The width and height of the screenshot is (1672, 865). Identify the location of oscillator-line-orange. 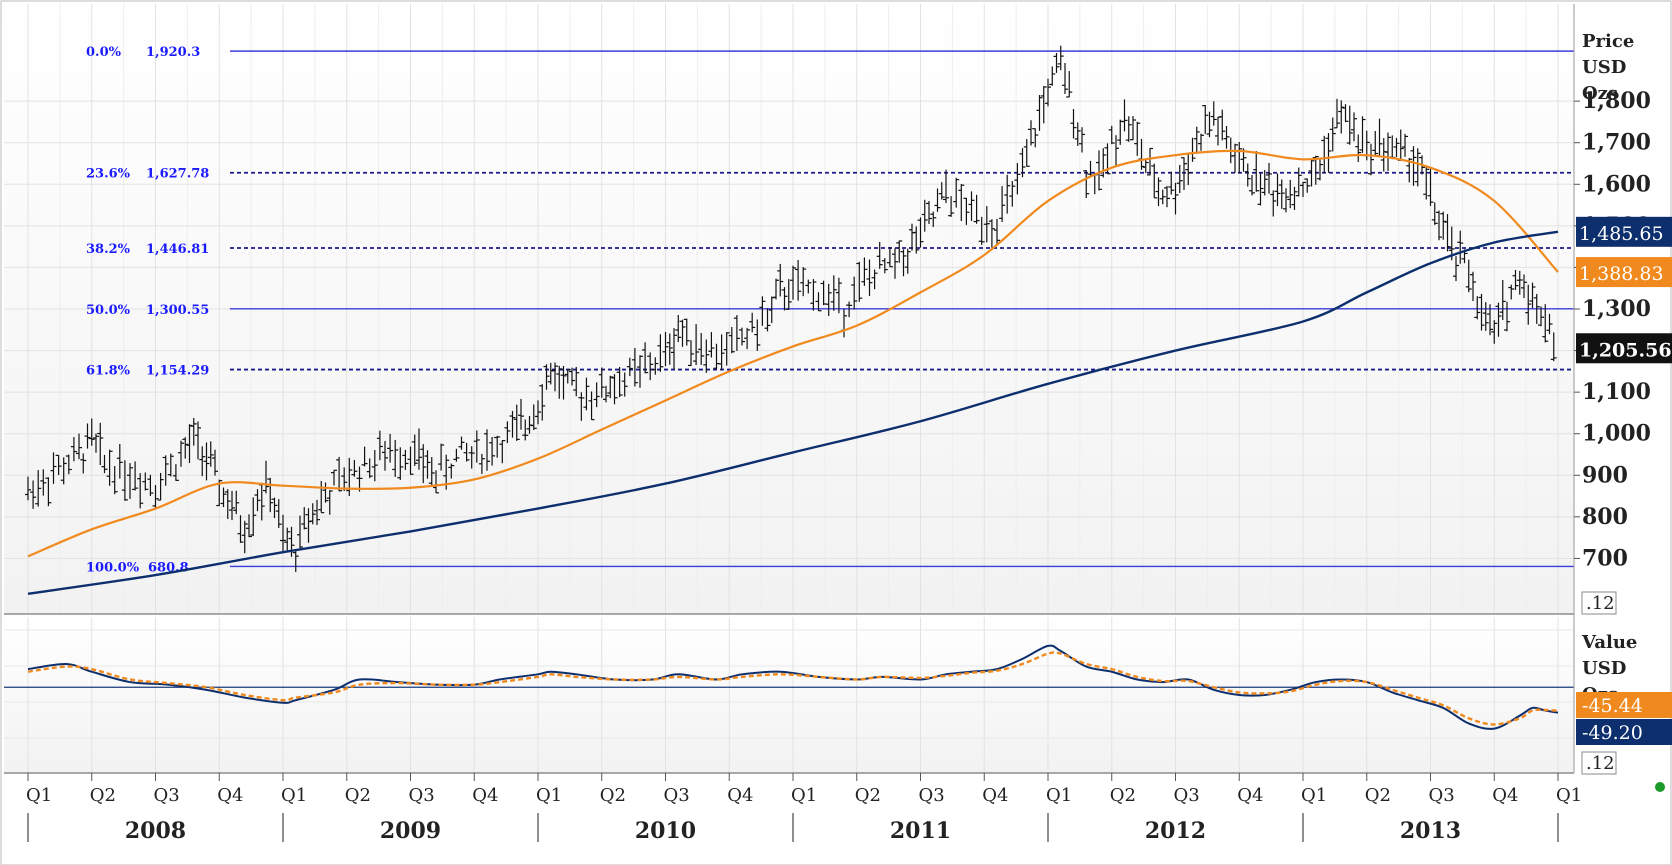
(793, 688).